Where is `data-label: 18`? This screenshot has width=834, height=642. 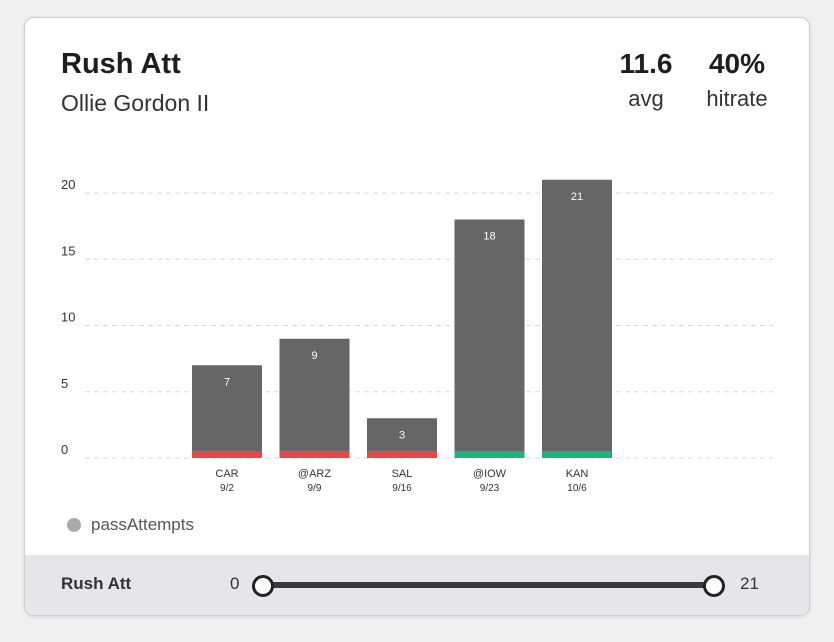
data-label: 18 is located at coordinates (489, 237).